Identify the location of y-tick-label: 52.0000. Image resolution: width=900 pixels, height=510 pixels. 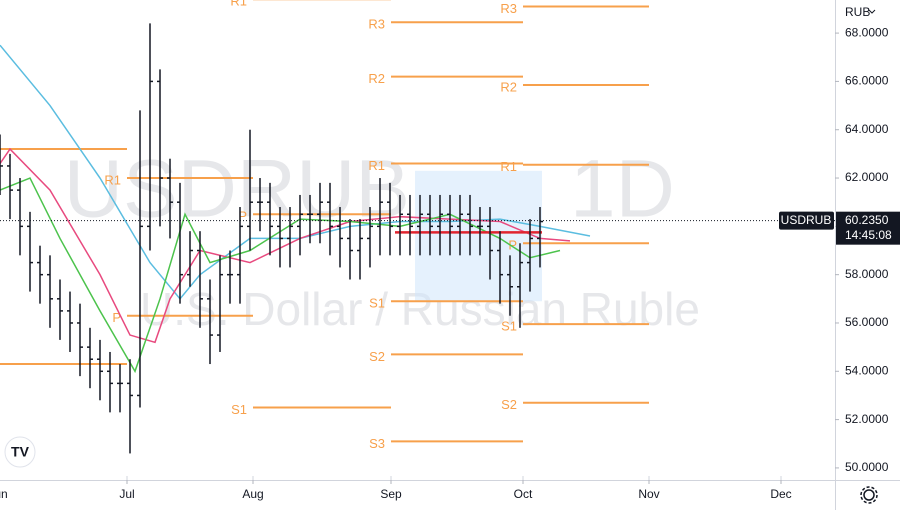
(867, 419).